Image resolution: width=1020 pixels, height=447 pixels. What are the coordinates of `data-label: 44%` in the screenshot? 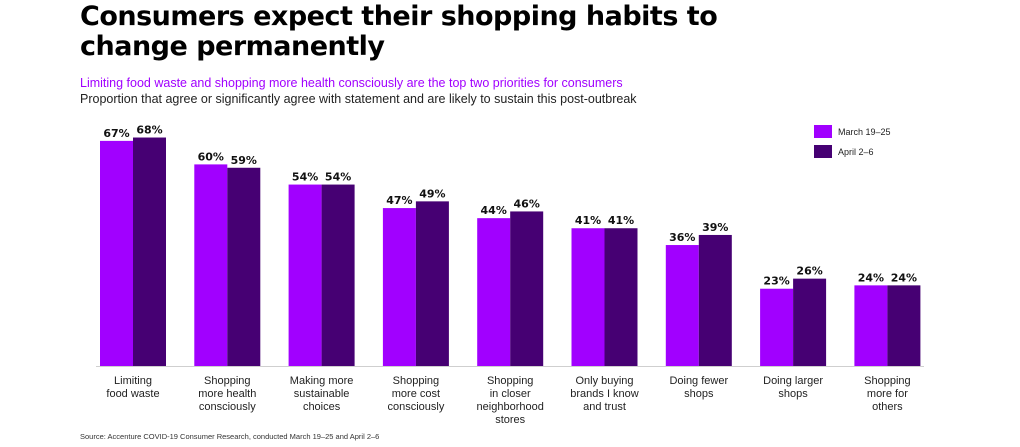 It's located at (494, 210).